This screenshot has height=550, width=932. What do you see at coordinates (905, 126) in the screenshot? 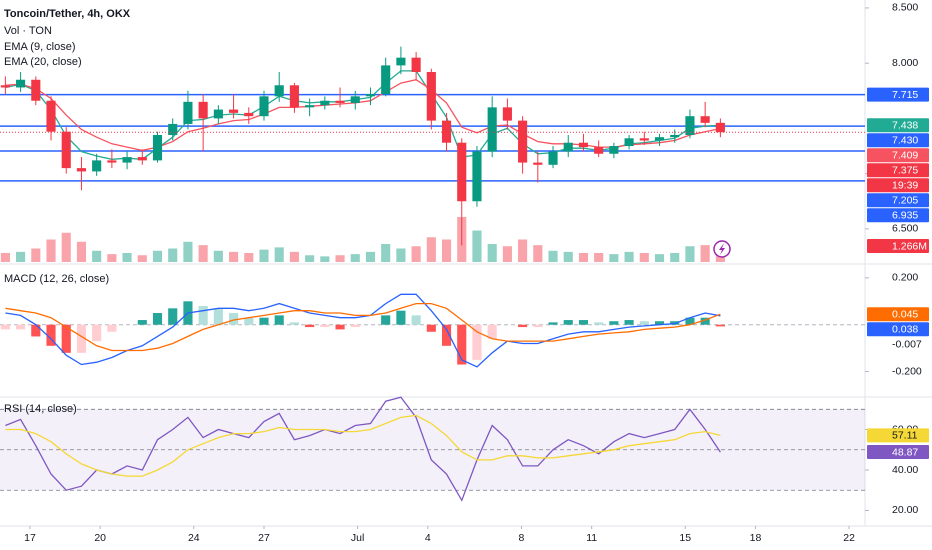
I see `price-label: 7.438` at bounding box center [905, 126].